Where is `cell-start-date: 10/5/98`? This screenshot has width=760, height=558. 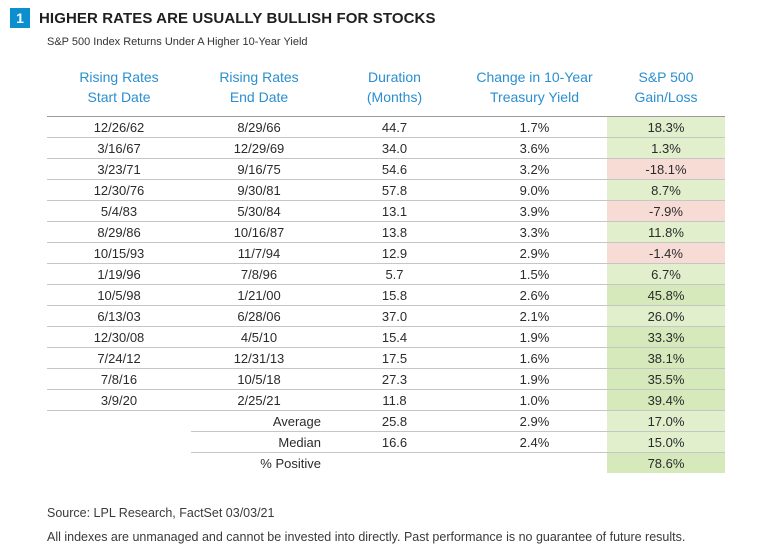
cell-start-date: 10/5/98 is located at coordinates (119, 295).